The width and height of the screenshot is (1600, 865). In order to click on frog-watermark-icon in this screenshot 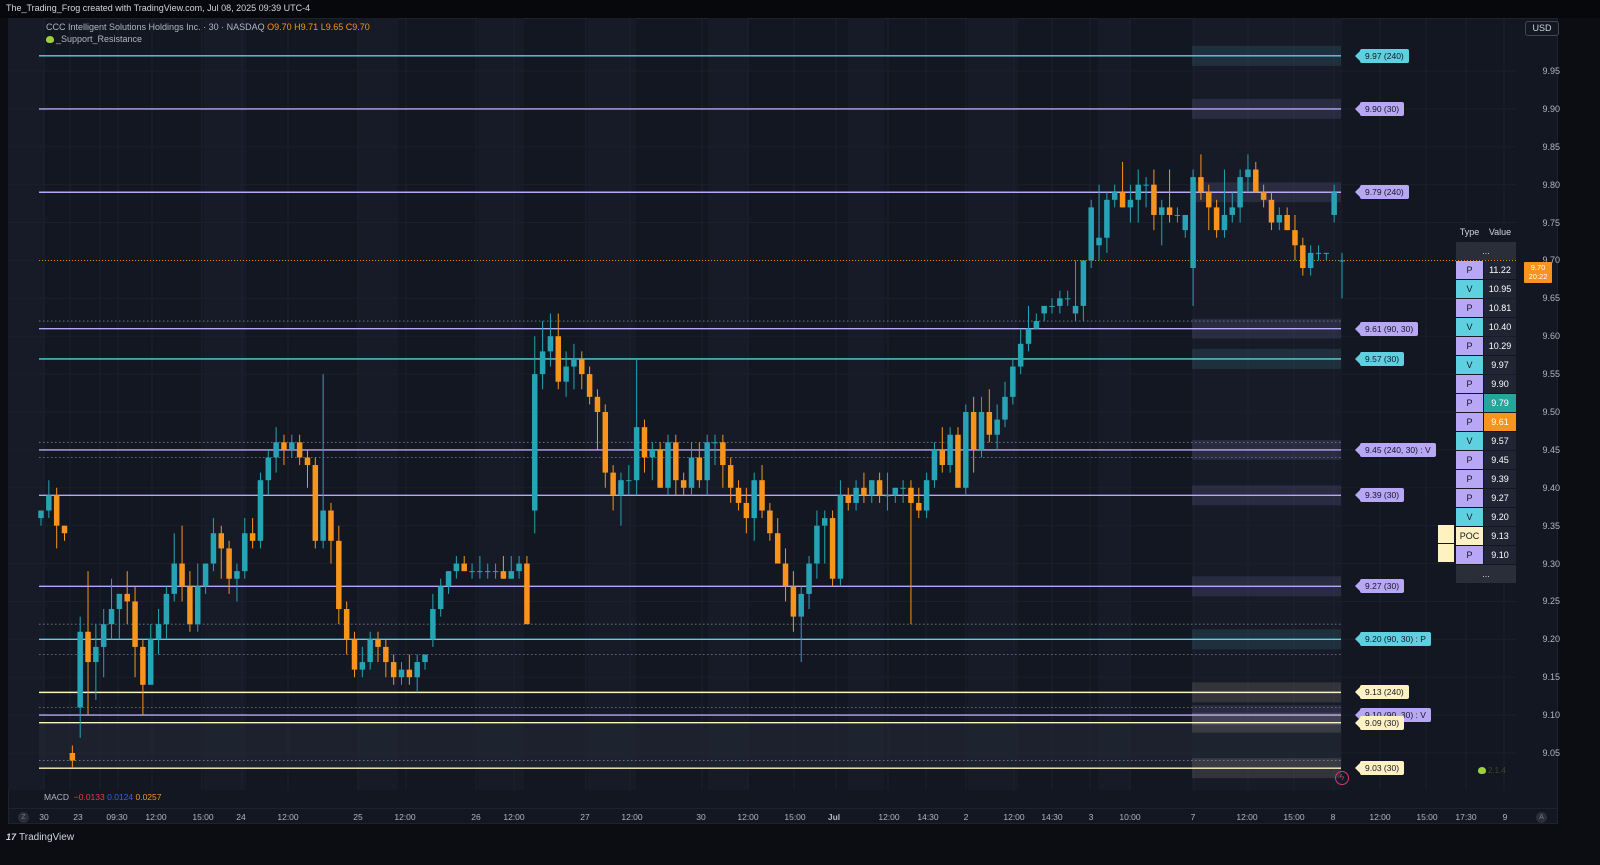, I will do `click(1482, 770)`.